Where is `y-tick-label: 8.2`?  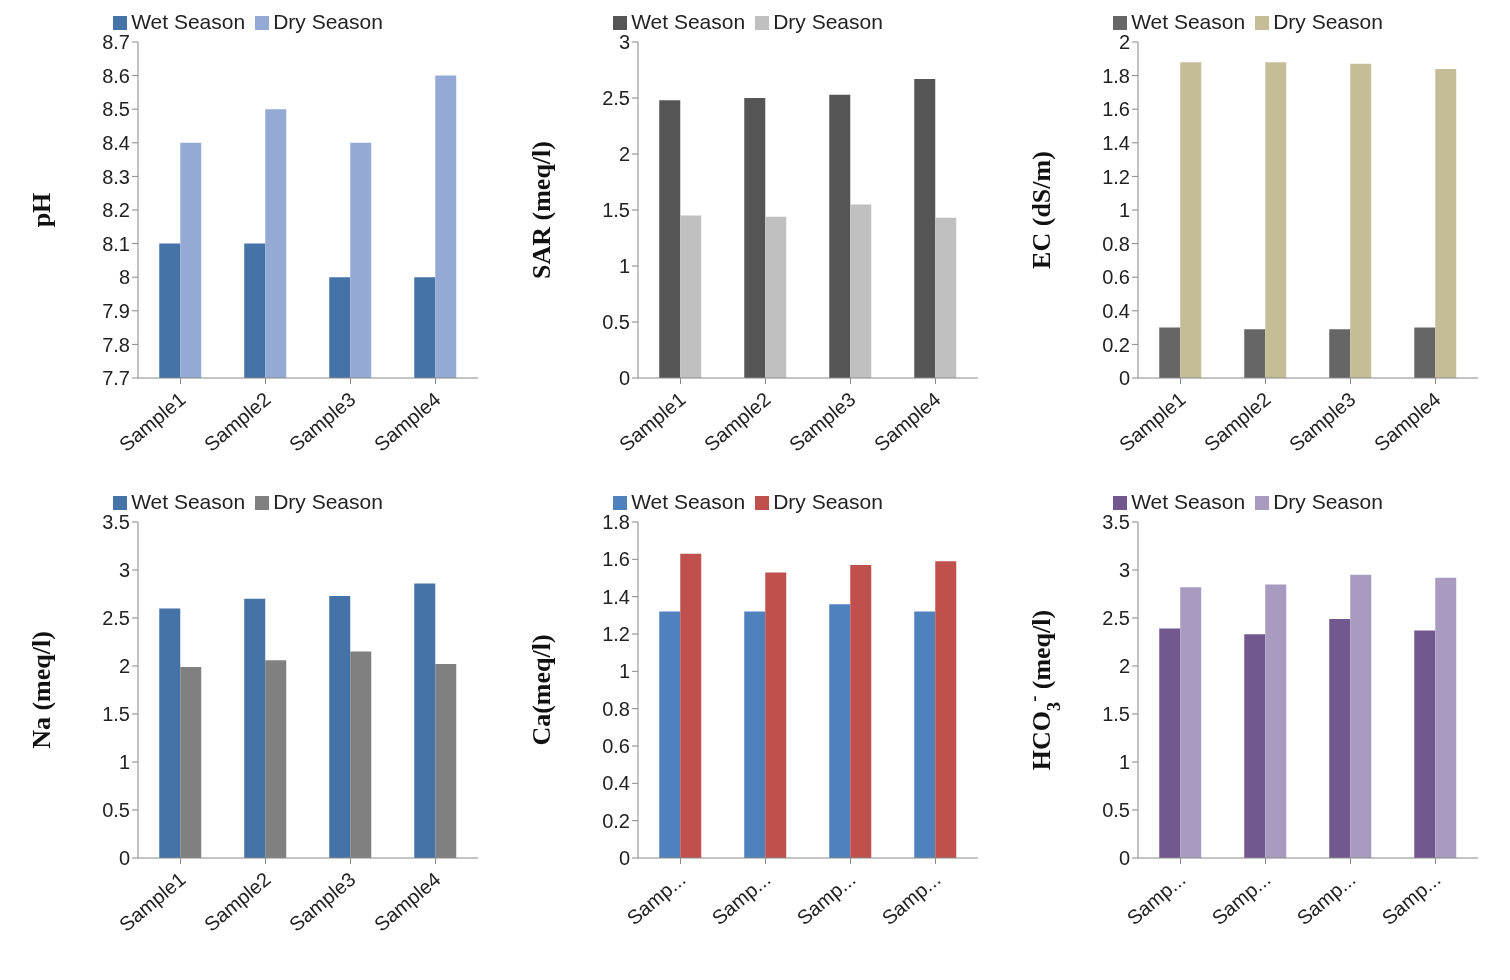
y-tick-label: 8.2 is located at coordinates (116, 210).